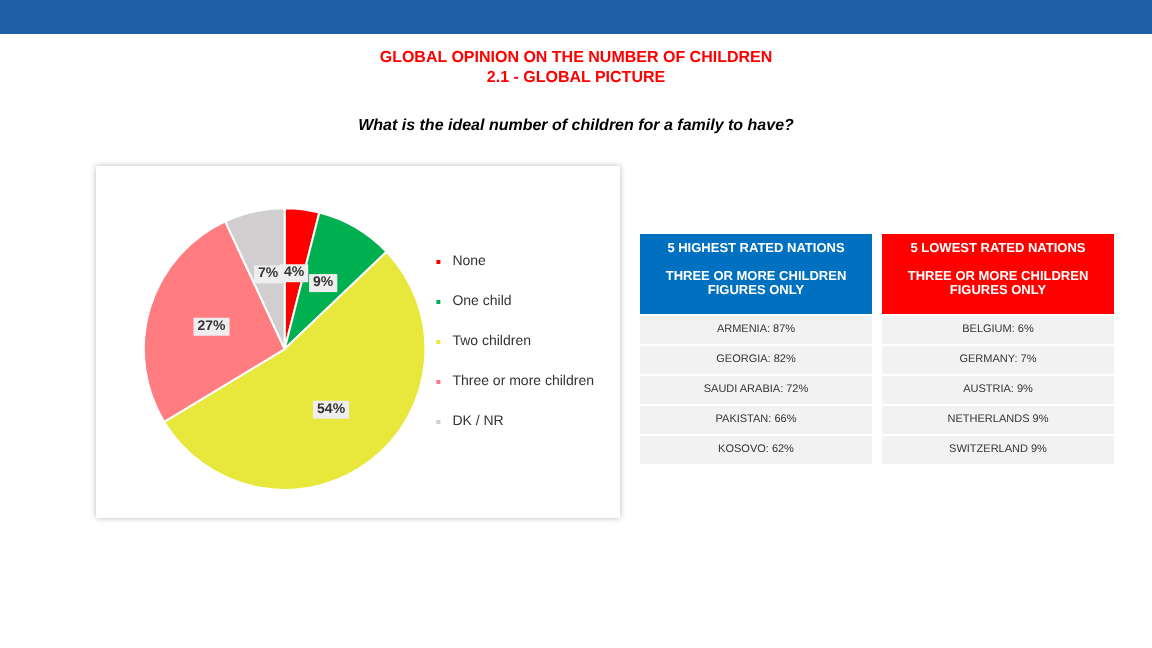 This screenshot has height=648, width=1152. What do you see at coordinates (576, 77) in the screenshot?
I see `chart-subtitle: 2.1 - GLOBAL PICTURE` at bounding box center [576, 77].